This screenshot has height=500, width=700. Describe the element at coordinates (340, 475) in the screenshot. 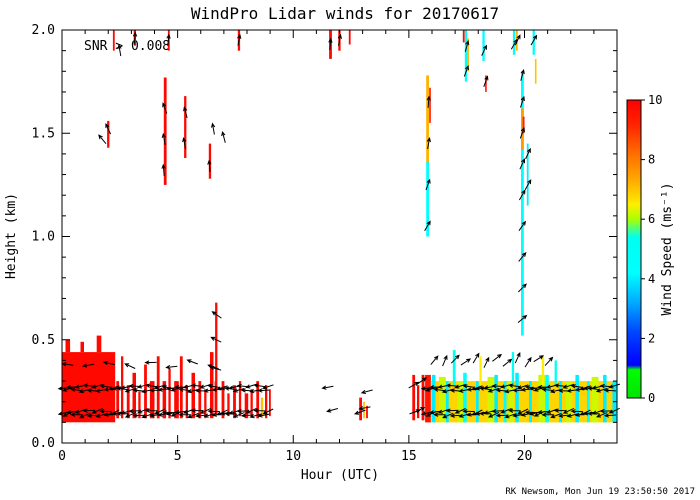

I see `x-axis-label: Hour (UTC)` at that location.